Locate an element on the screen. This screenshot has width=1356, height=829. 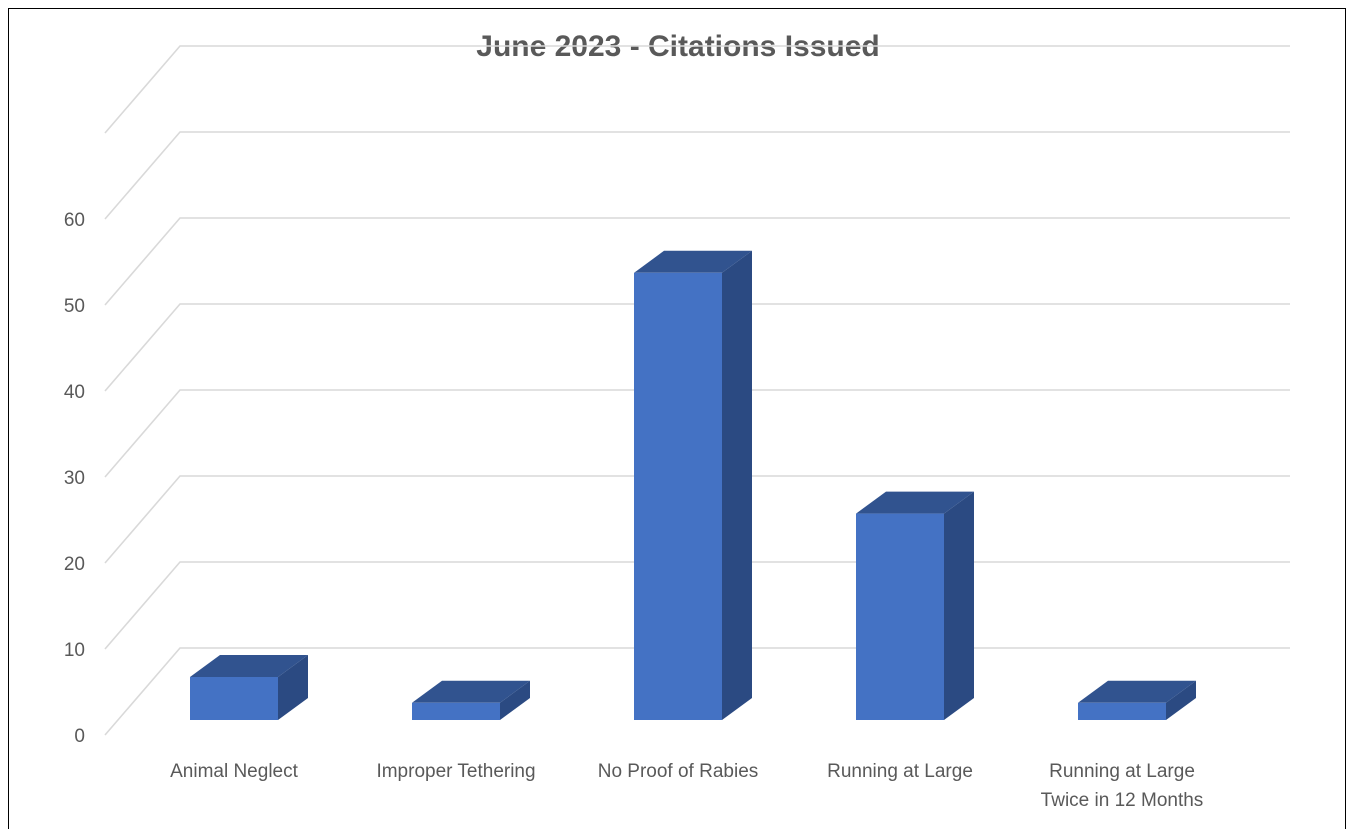
y-tick-label-30: 30 is located at coordinates (74, 478).